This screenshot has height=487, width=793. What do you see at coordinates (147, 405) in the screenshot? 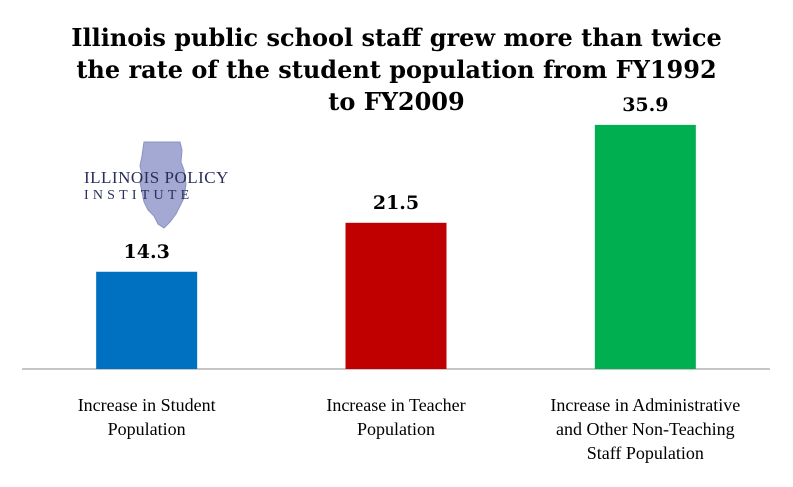
I see `category-label-1-line-1: Increase in Student` at bounding box center [147, 405].